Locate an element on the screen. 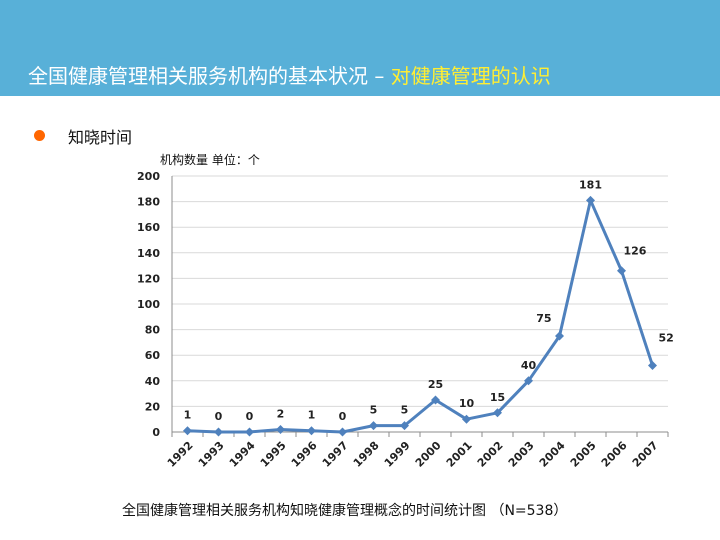 This screenshot has width=720, height=540. y-tick-label: 180 is located at coordinates (148, 202).